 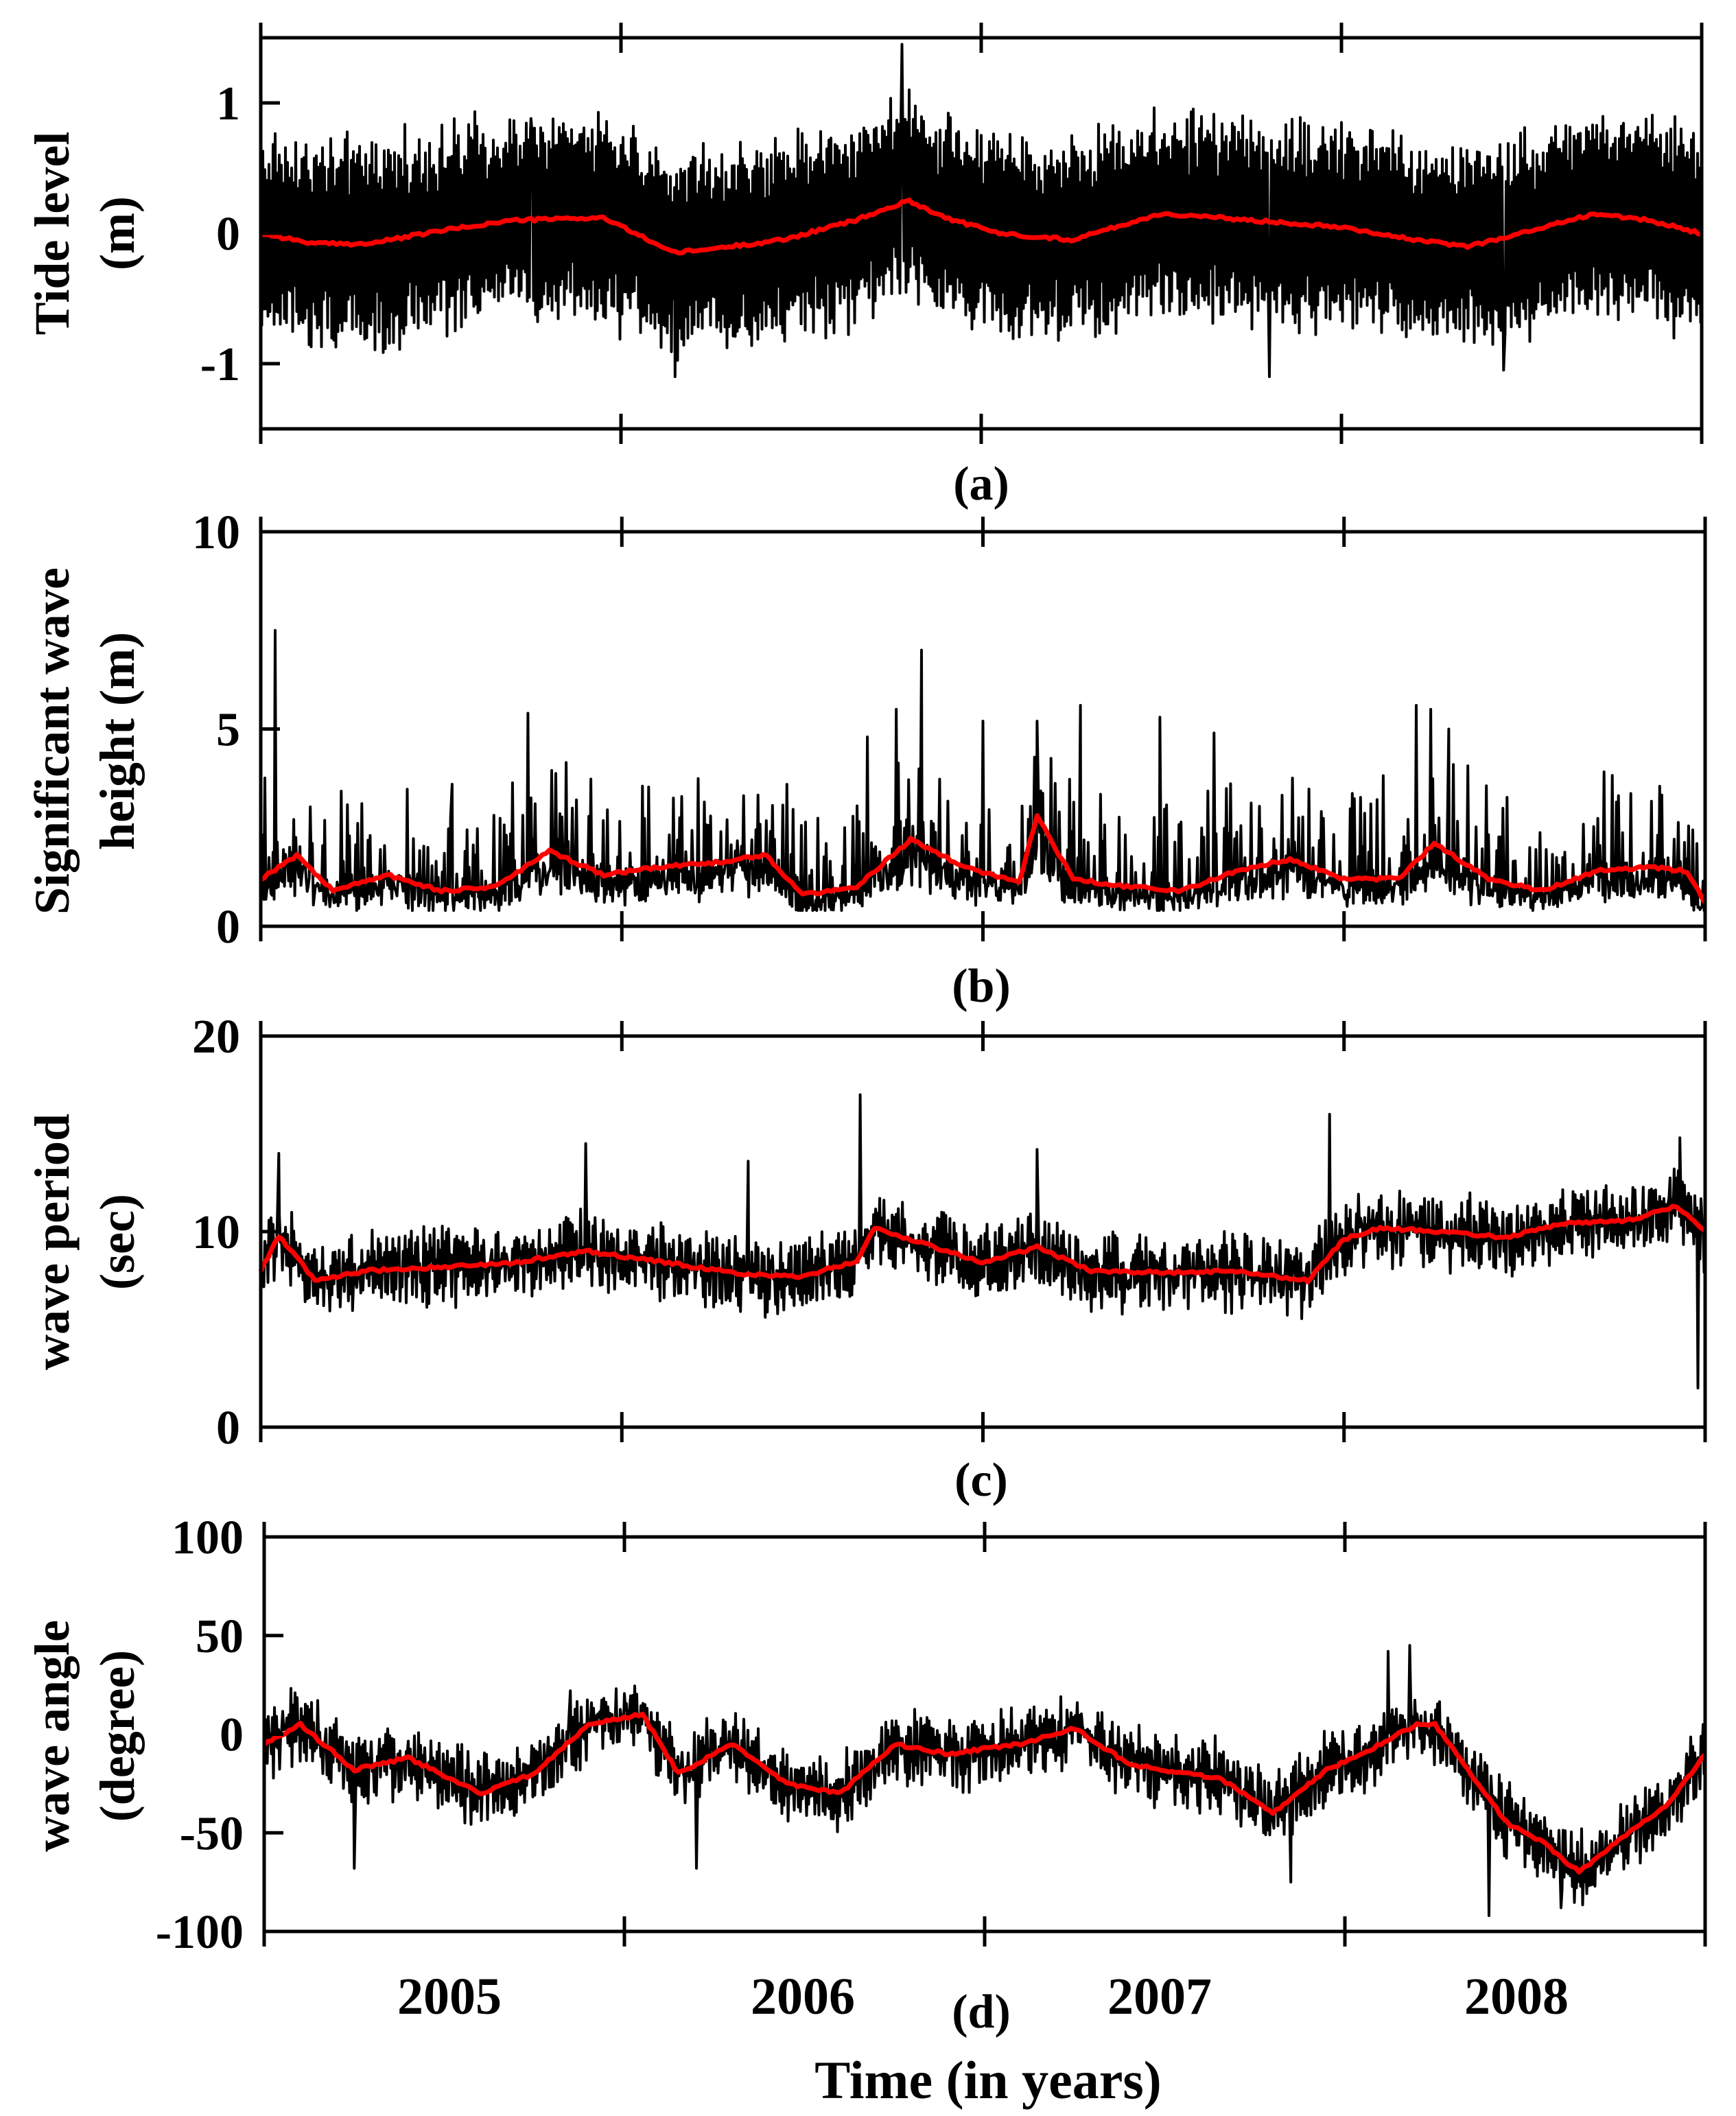 What do you see at coordinates (1160, 1996) in the screenshot?
I see `year-label-2007: 2007` at bounding box center [1160, 1996].